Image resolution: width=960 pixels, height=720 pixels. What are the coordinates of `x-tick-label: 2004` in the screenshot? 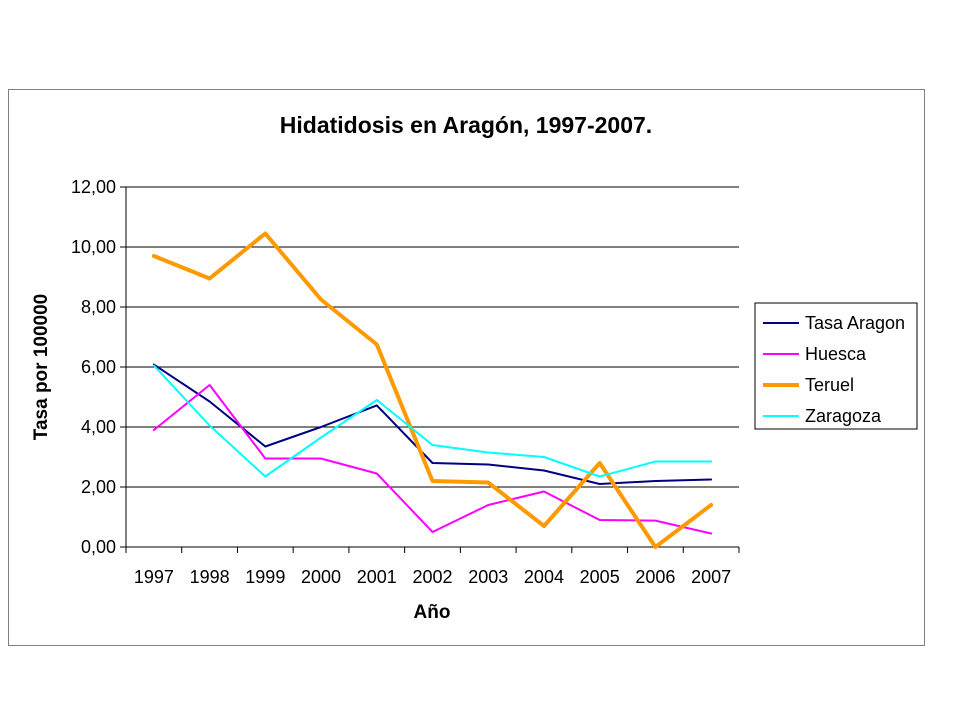 It's located at (544, 577).